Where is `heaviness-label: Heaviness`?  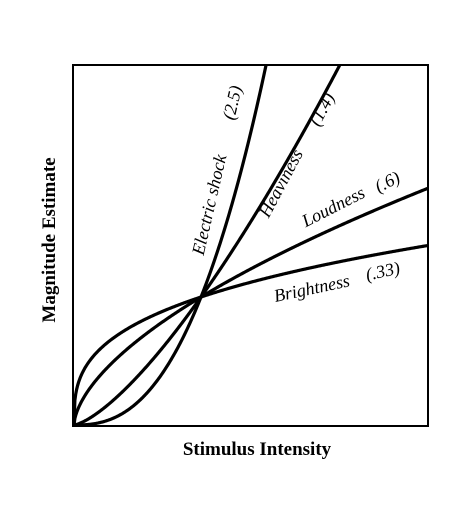 heaviness-label: Heaviness is located at coordinates (280, 184).